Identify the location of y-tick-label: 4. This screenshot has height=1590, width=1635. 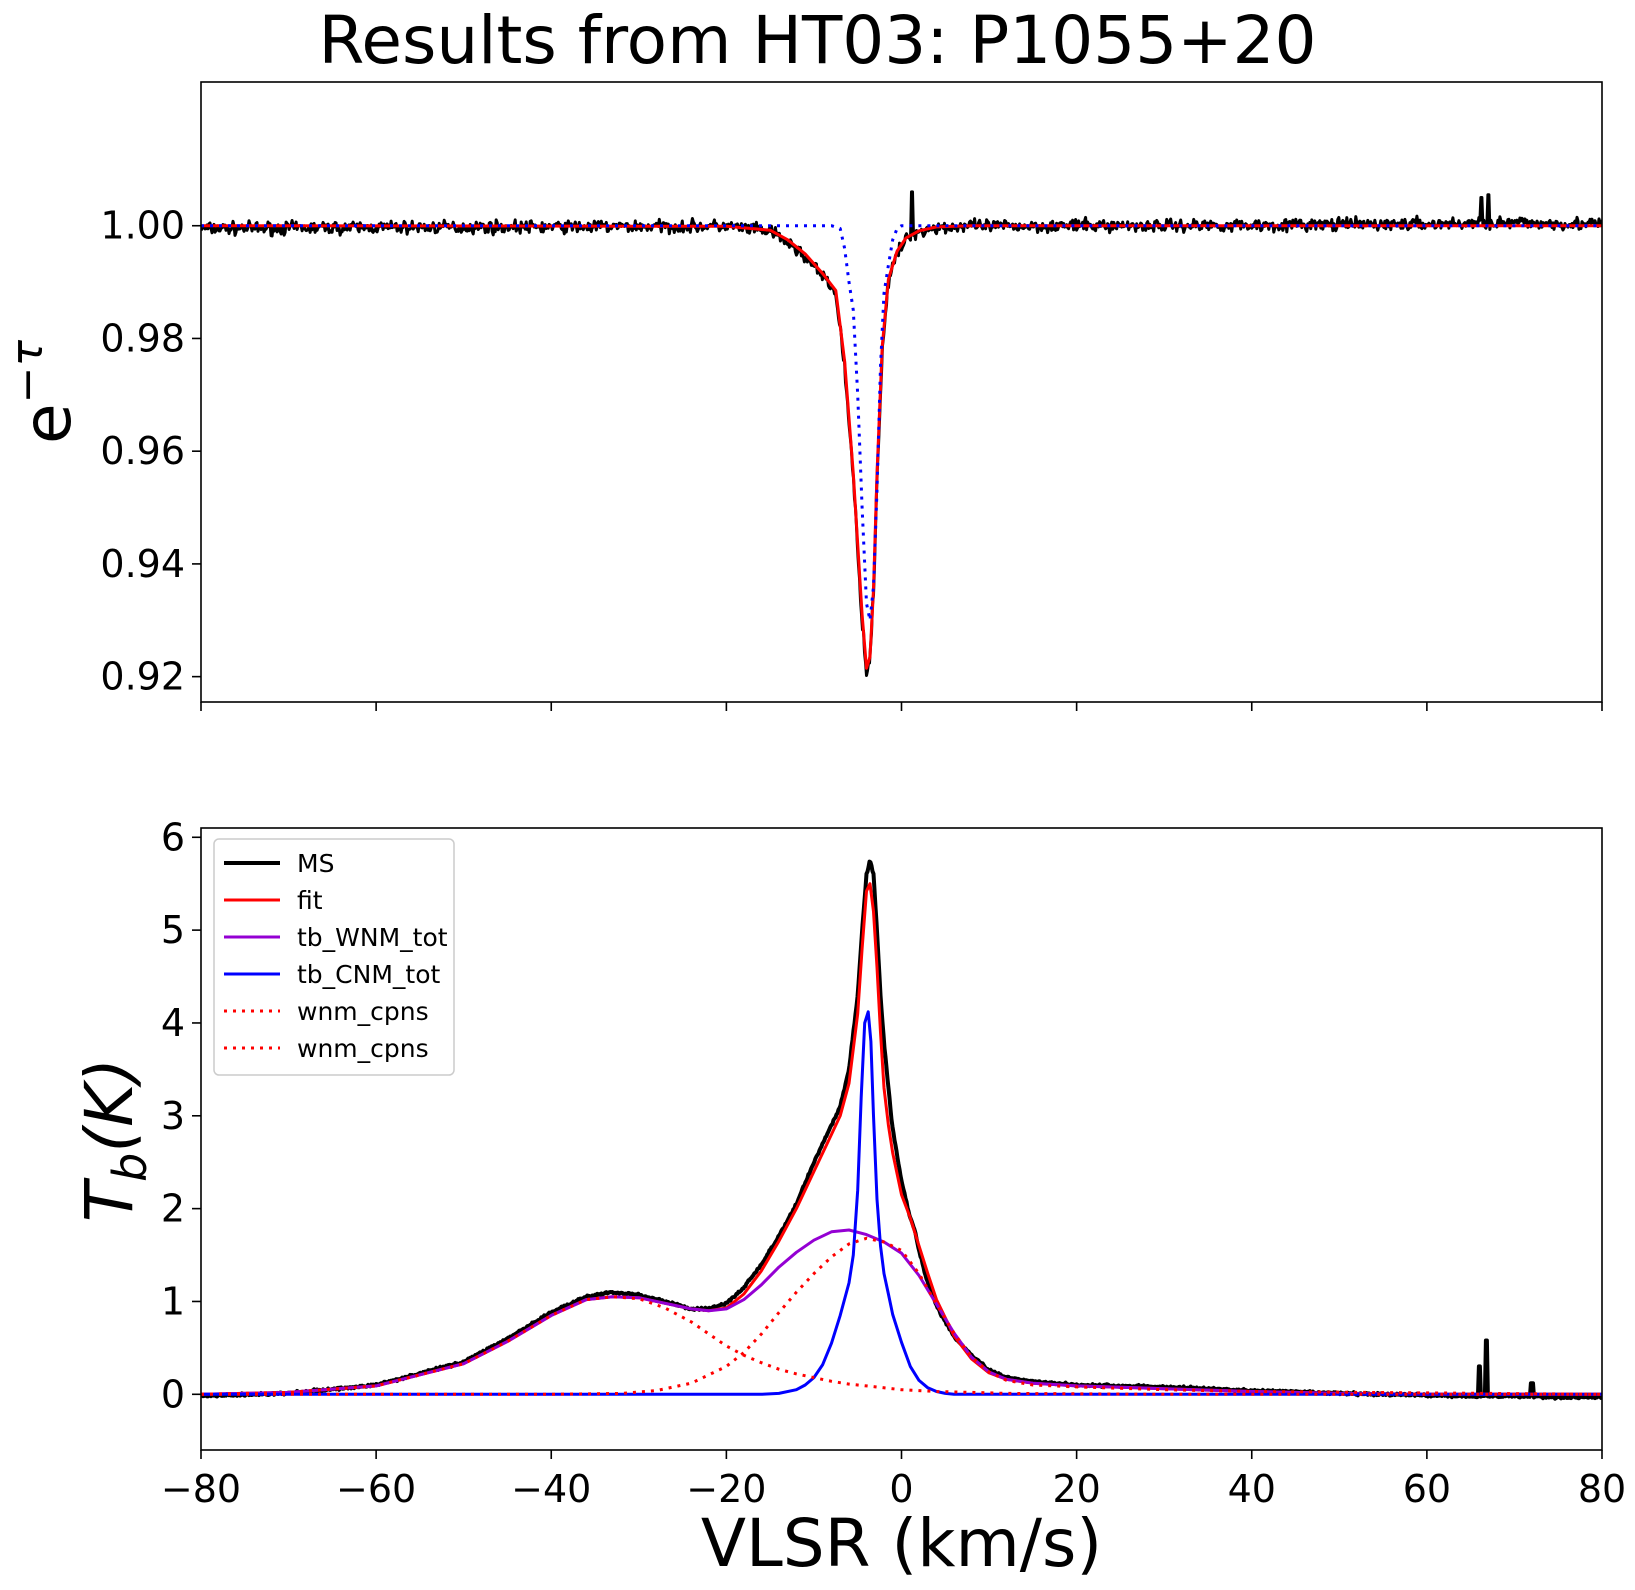
(173, 1023).